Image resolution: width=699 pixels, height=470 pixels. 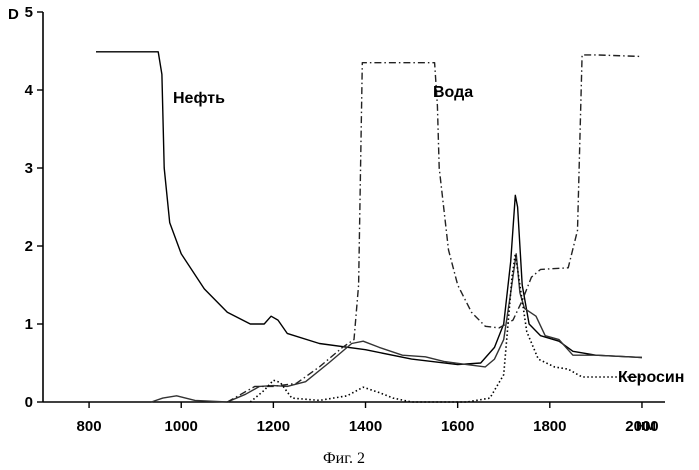 I want to click on x-axis-unit: нм, so click(x=646, y=425).